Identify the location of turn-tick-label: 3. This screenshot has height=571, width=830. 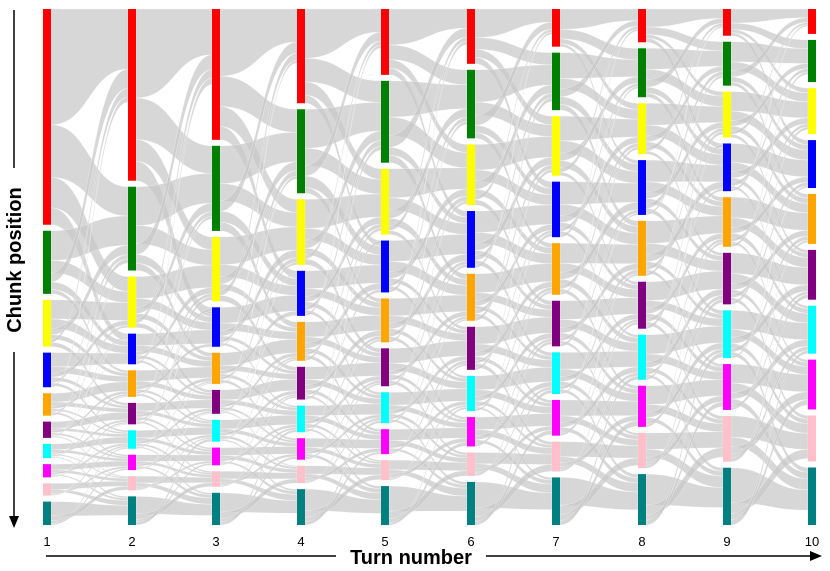
(215, 541).